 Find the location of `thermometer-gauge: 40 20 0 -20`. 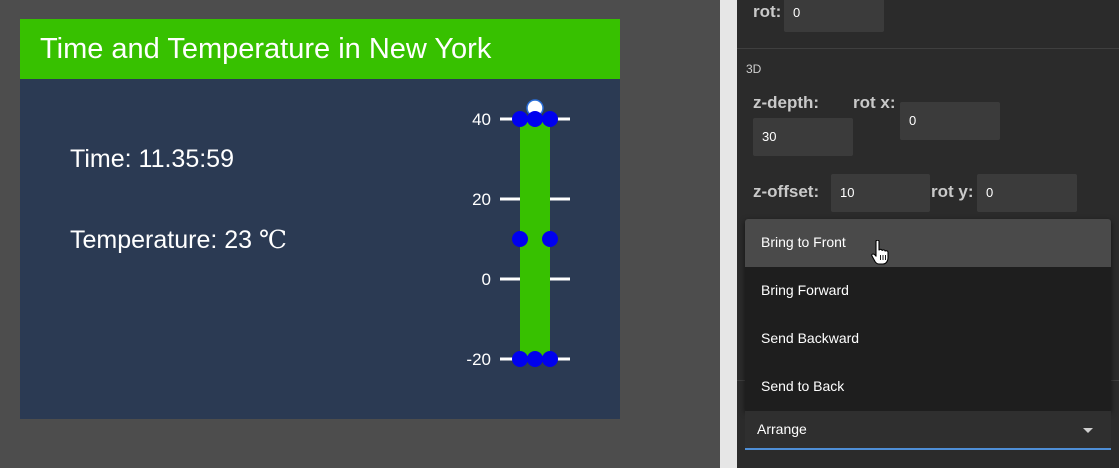

thermometer-gauge: 40 20 0 -20 is located at coordinates (540, 249).